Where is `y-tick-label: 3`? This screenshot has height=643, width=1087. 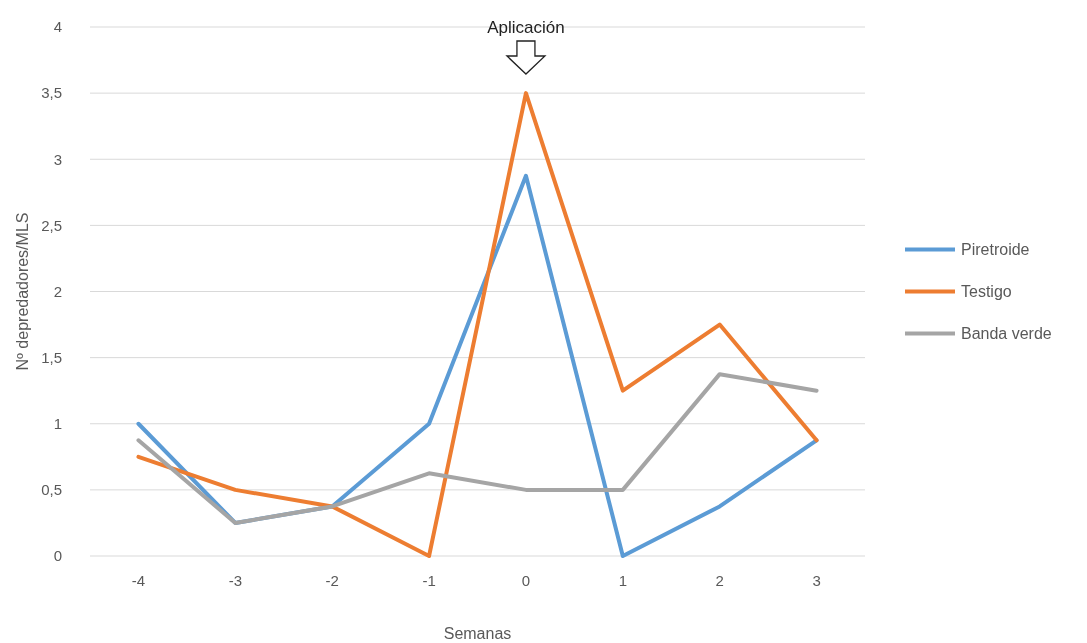 y-tick-label: 3 is located at coordinates (57, 159).